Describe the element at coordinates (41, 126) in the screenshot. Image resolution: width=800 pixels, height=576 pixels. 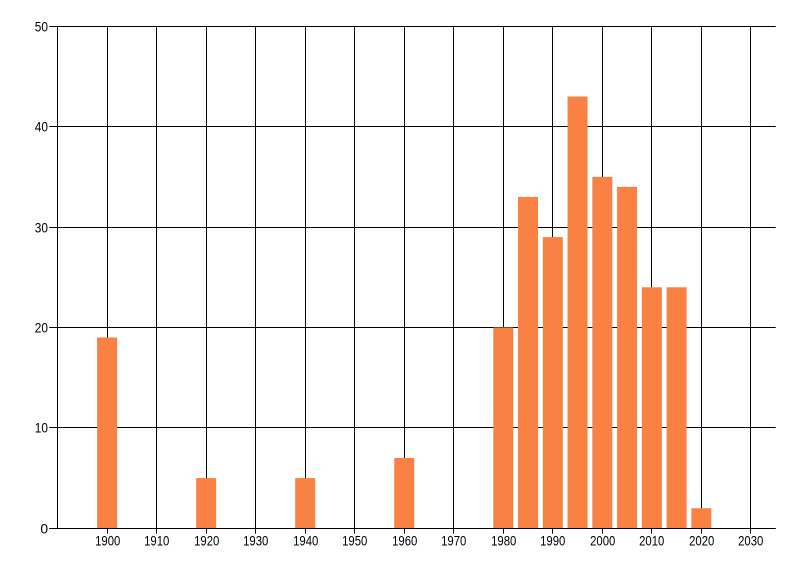
I see `svg-text: 40` at that location.